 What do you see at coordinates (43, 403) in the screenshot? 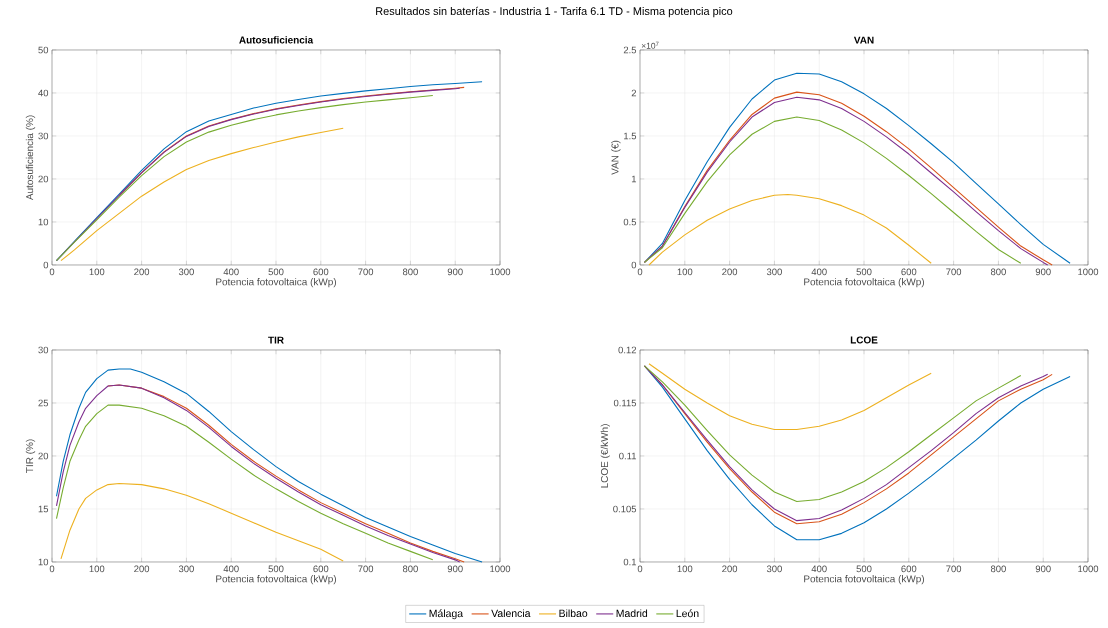
I see `y-tick-label: 25` at bounding box center [43, 403].